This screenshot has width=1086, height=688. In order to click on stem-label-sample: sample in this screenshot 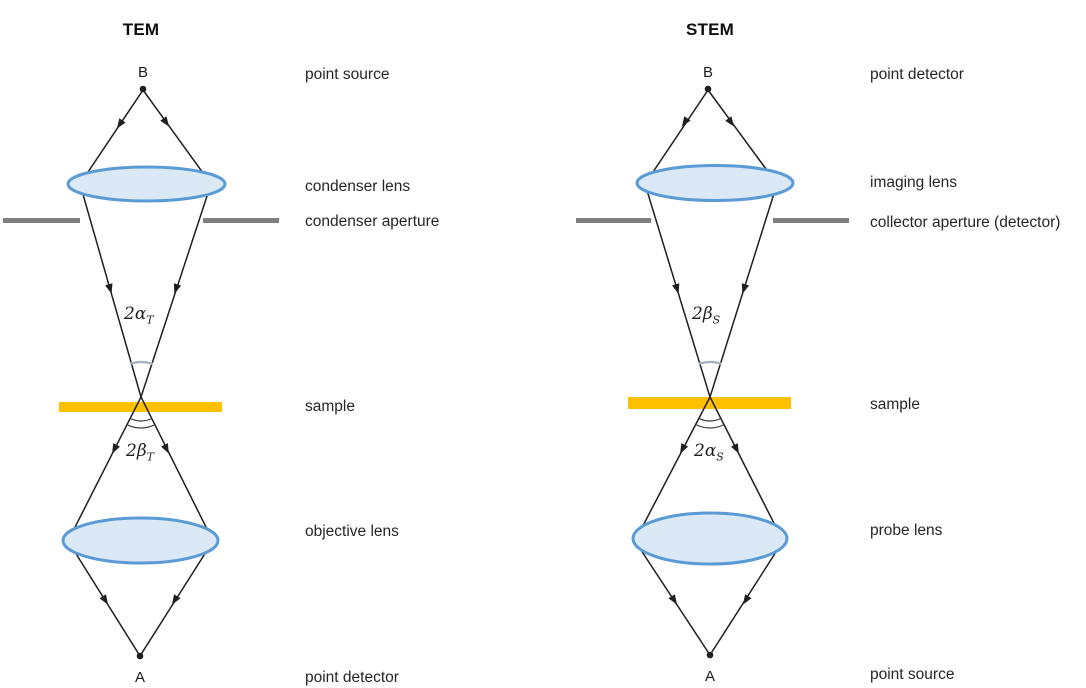, I will do `click(895, 404)`.